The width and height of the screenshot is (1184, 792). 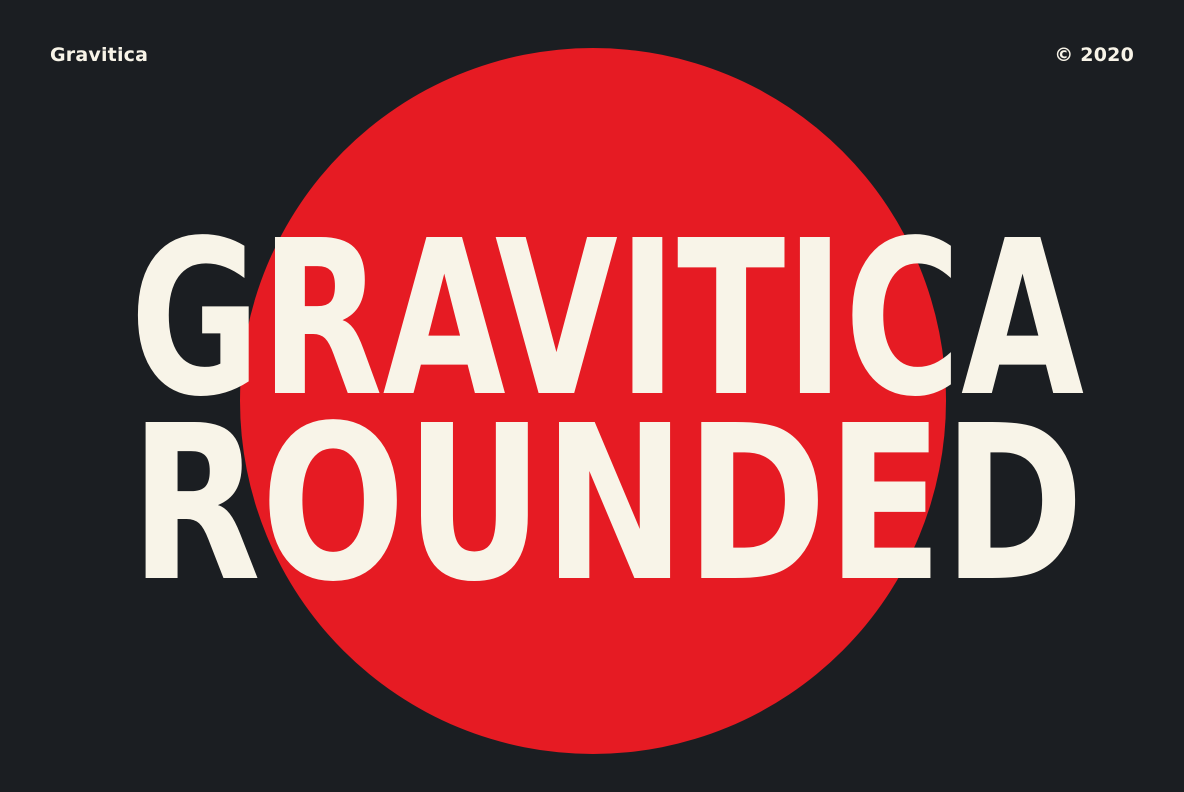 I want to click on copyright-label: © 2020, so click(x=1094, y=55).